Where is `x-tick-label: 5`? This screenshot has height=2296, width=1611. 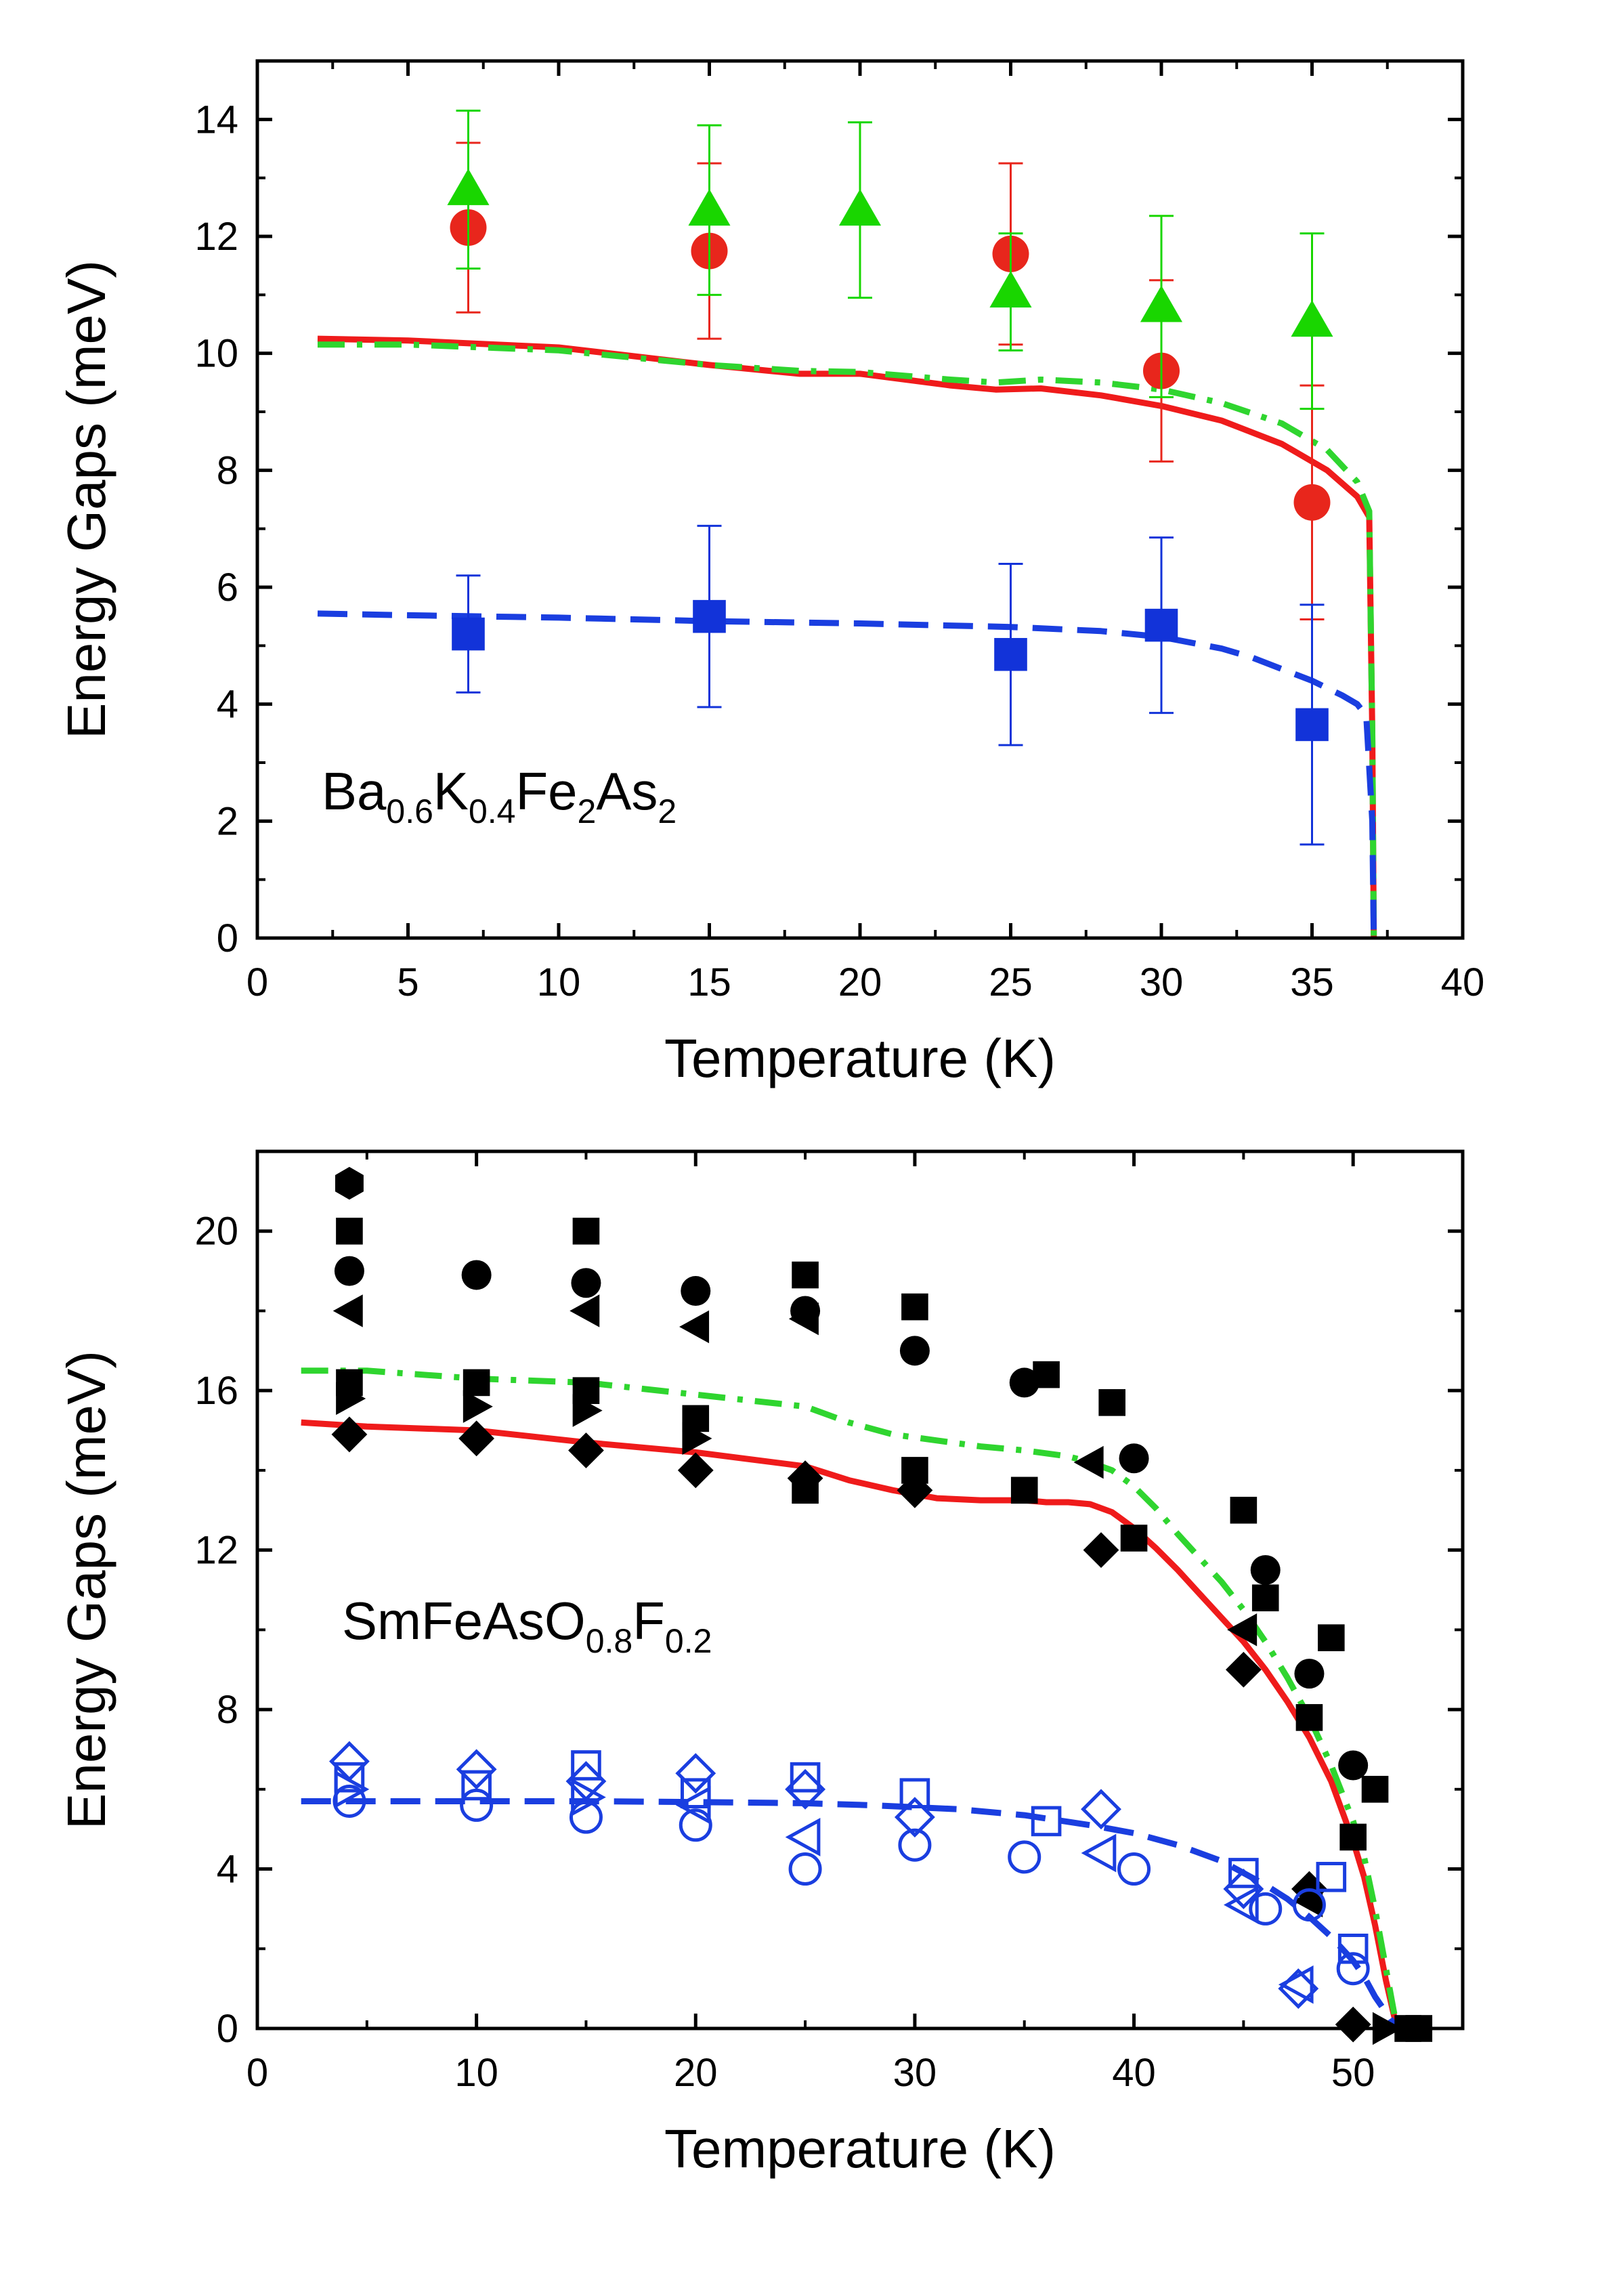
x-tick-label: 5 is located at coordinates (407, 982).